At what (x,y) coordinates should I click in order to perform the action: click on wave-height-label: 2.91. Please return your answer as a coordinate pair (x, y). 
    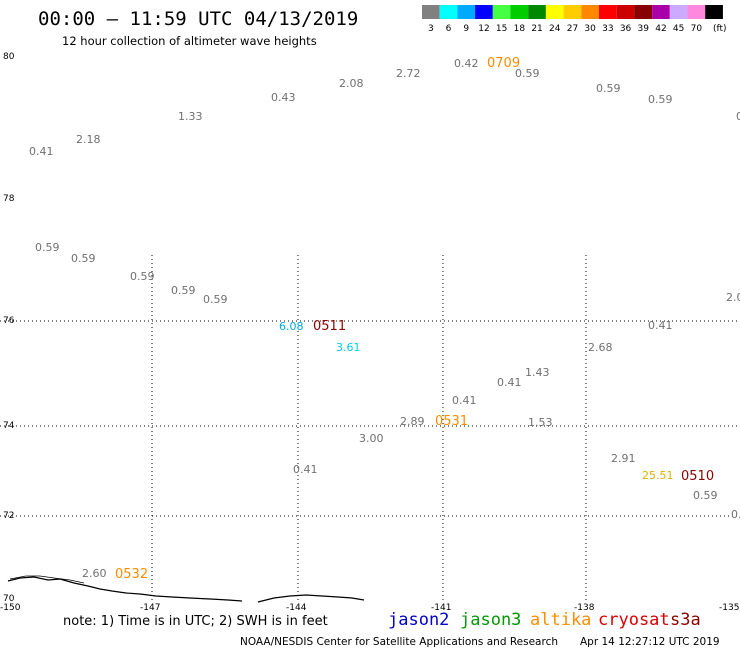
    Looking at the image, I should click on (623, 458).